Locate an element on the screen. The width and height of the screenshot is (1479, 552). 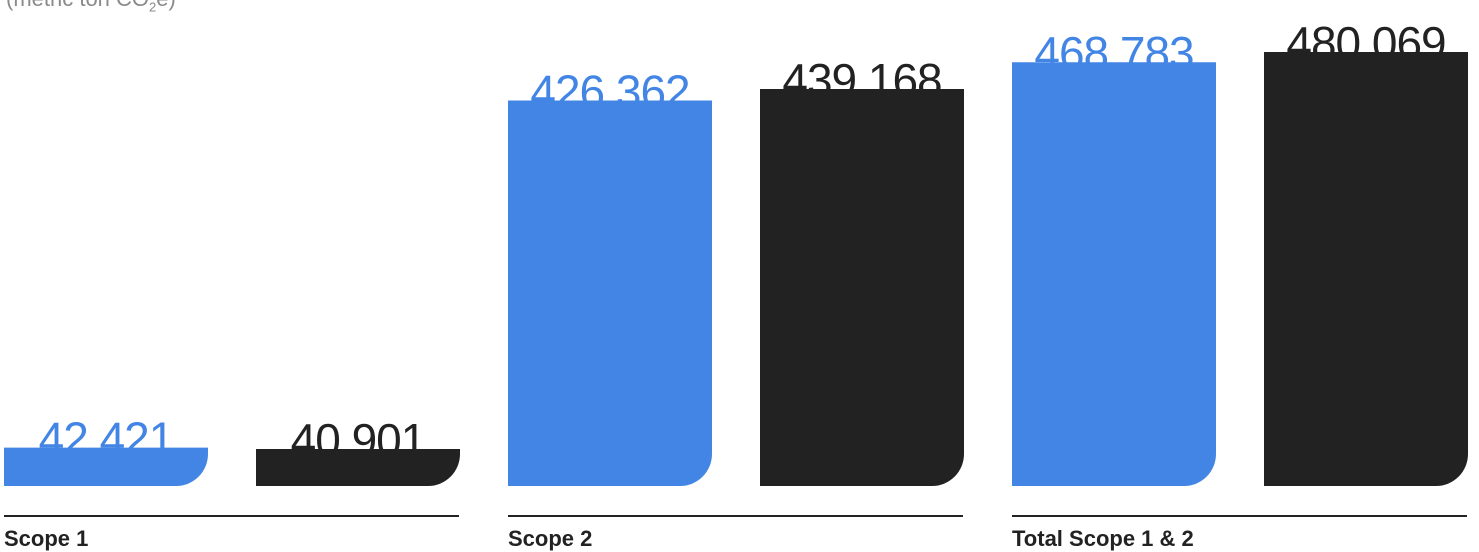
bar-value-label: 40.901 is located at coordinates (358, 440).